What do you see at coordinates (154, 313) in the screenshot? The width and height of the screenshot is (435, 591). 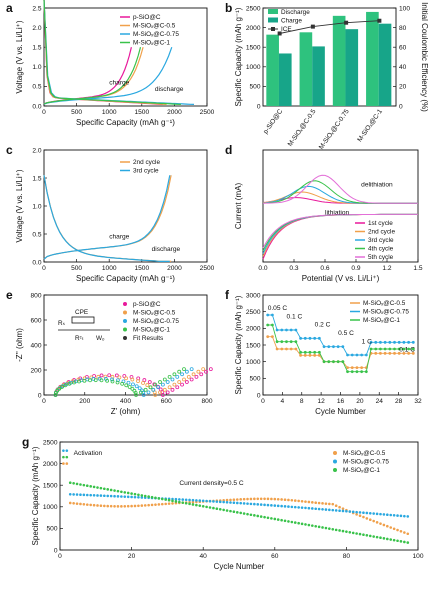 I see `panel-e-legend-label: M-SiOₓ@C-0.5` at bounding box center [154, 313].